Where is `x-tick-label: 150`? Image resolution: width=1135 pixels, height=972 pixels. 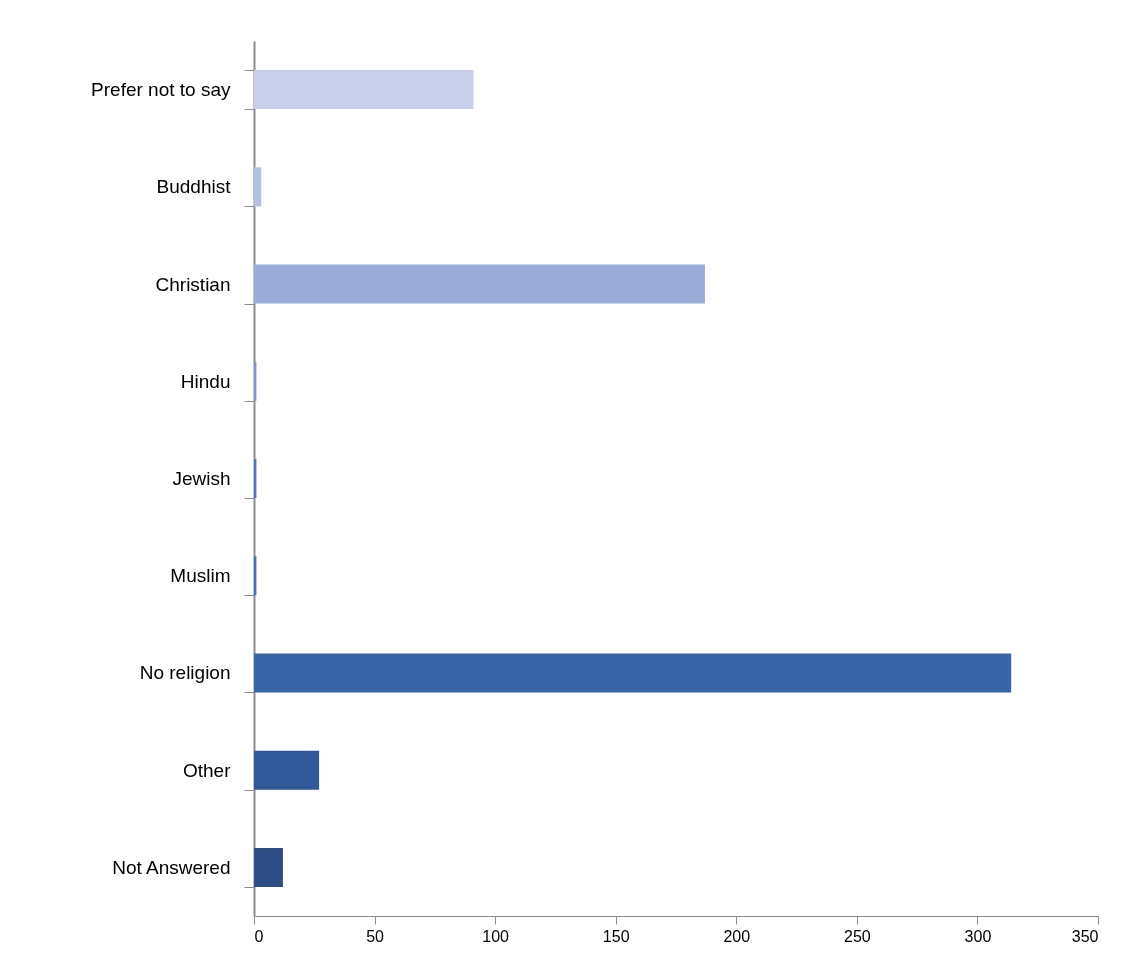
x-tick-label: 150 is located at coordinates (616, 936).